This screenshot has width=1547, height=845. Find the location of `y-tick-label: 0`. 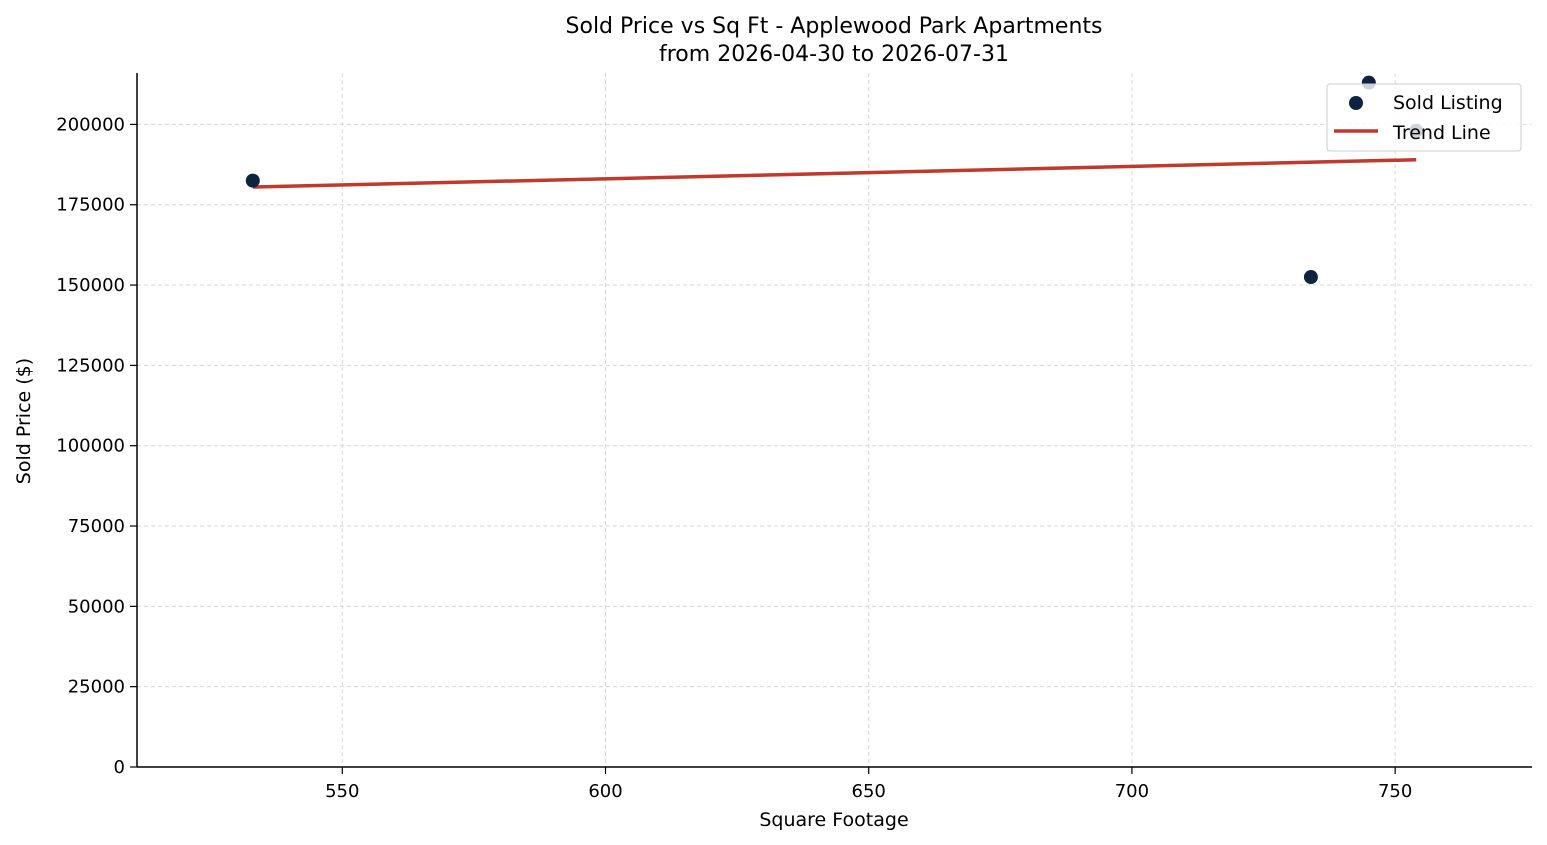

y-tick-label: 0 is located at coordinates (119, 767).